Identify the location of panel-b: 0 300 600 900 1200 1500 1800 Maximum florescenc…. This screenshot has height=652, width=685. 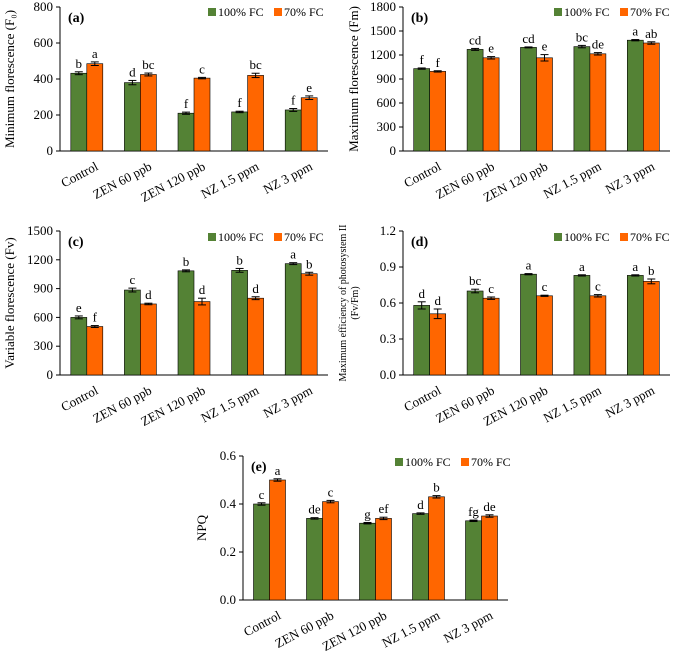
(508, 102).